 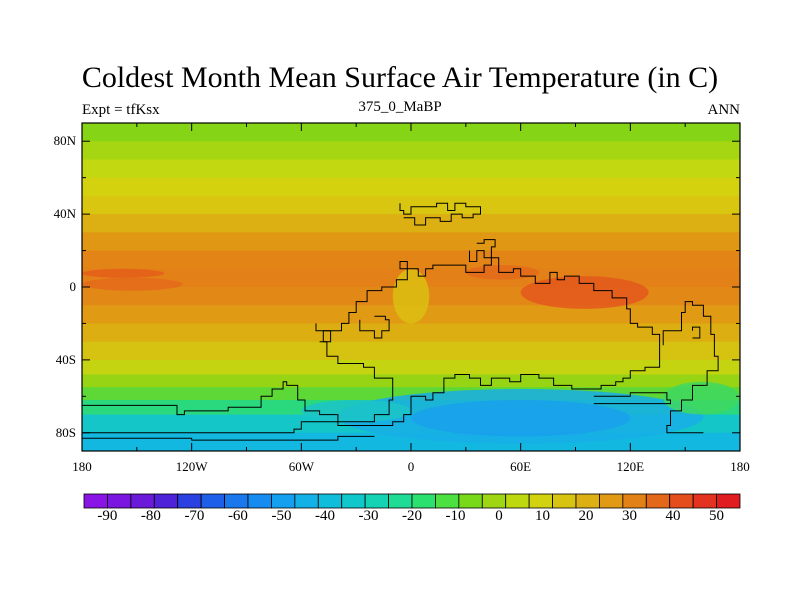 What do you see at coordinates (629, 516) in the screenshot?
I see `colorbar-label: 30` at bounding box center [629, 516].